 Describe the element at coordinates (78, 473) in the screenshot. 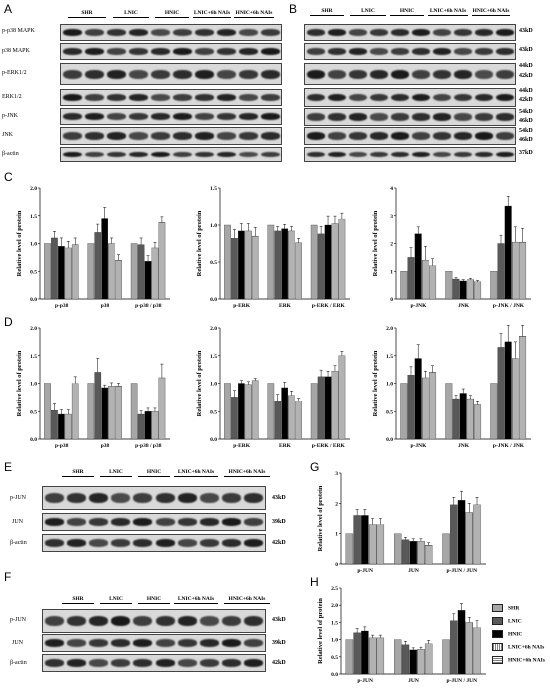

I see `lane-header: SHR` at that location.